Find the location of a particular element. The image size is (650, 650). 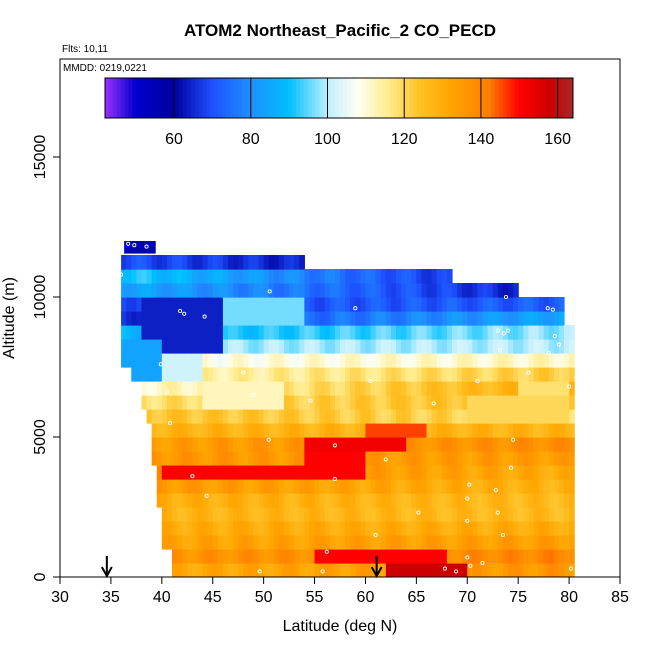

profile-arrow-head is located at coordinates (376, 572).